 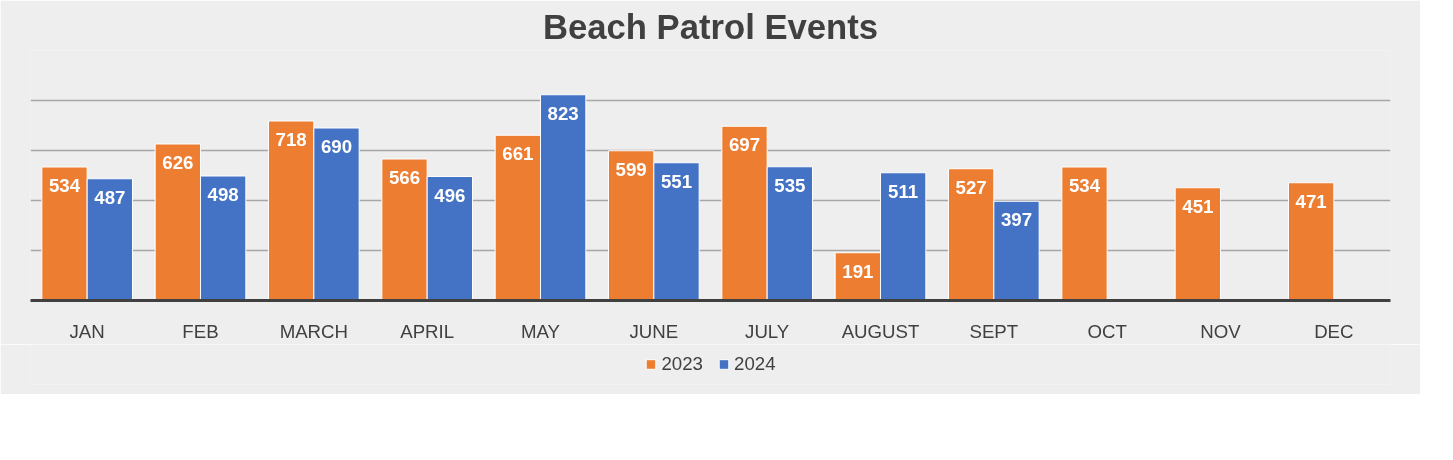 What do you see at coordinates (676, 181) in the screenshot?
I see `data-label: 551` at bounding box center [676, 181].